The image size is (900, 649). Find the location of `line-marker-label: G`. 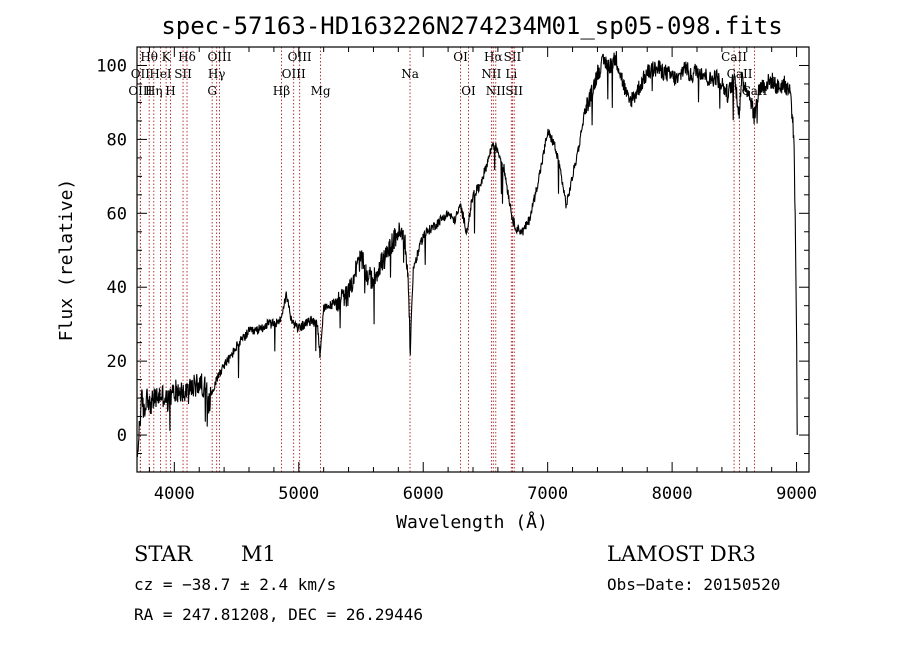

line-marker-label: G is located at coordinates (212, 91).